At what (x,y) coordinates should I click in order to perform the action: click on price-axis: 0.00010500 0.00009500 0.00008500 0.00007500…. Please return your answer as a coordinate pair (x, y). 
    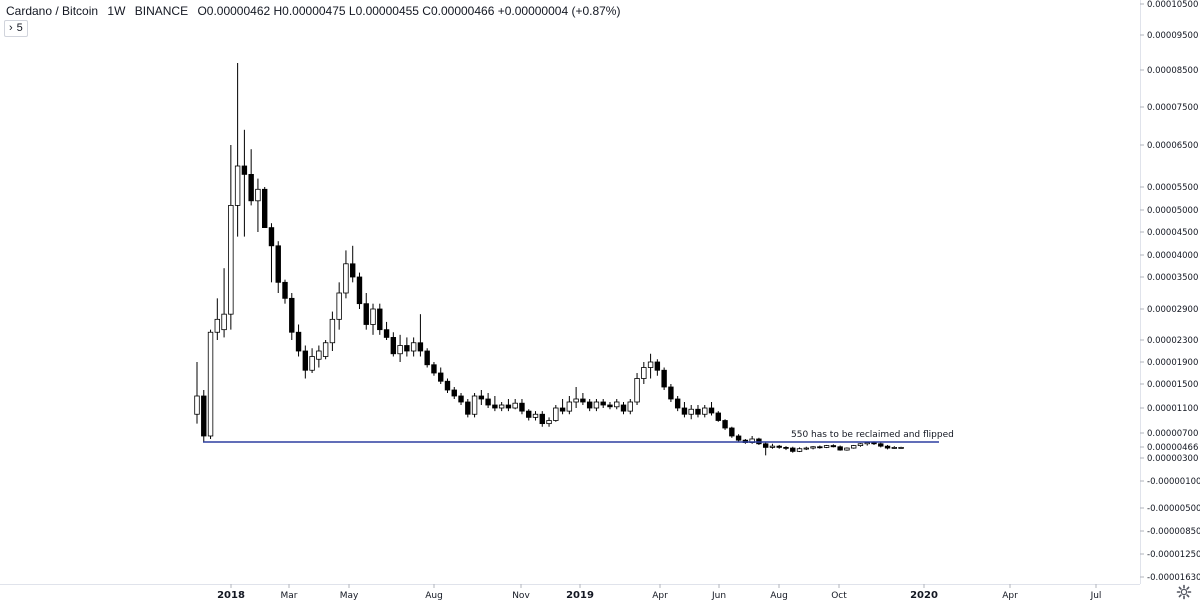
    Looking at the image, I should click on (1170, 291).